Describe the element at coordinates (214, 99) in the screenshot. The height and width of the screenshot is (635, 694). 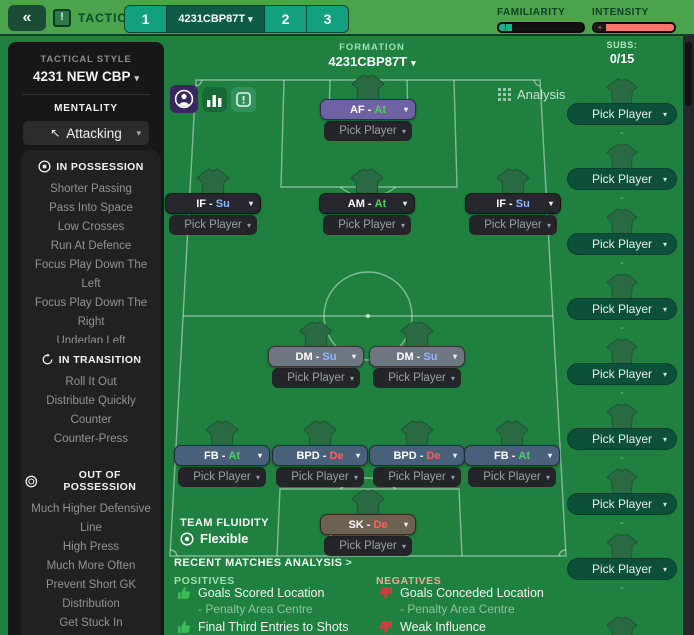
I see `stats-view-button` at that location.